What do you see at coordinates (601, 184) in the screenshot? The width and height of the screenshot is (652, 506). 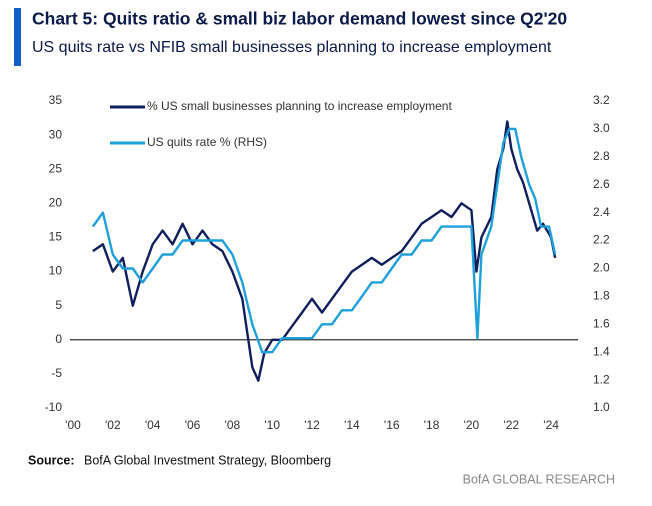 I see `y2-tick-label: 2.6` at bounding box center [601, 184].